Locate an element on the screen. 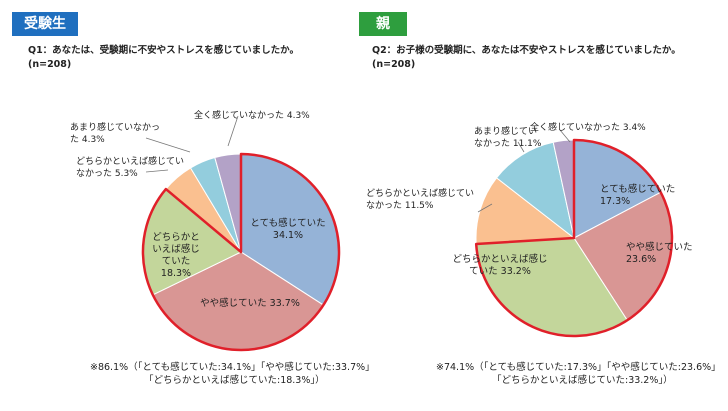 Image resolution: width=728 pixels, height=411 pixels. parents-question-text: Q2：お子様の受験期に、あなたは不安やストレスを感じていましたか。 is located at coordinates (526, 50).